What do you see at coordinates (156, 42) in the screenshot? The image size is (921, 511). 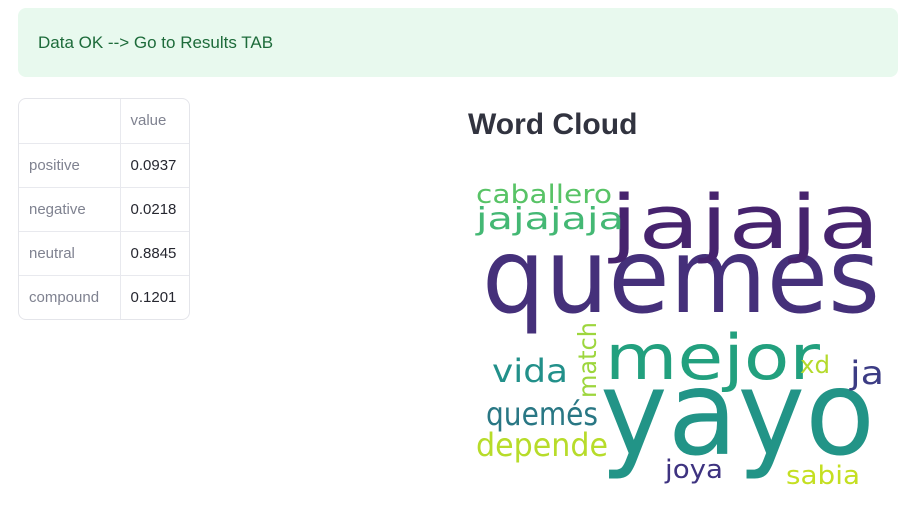 I see `alert-message: Data OK --> Go to Results TAB` at bounding box center [156, 42].